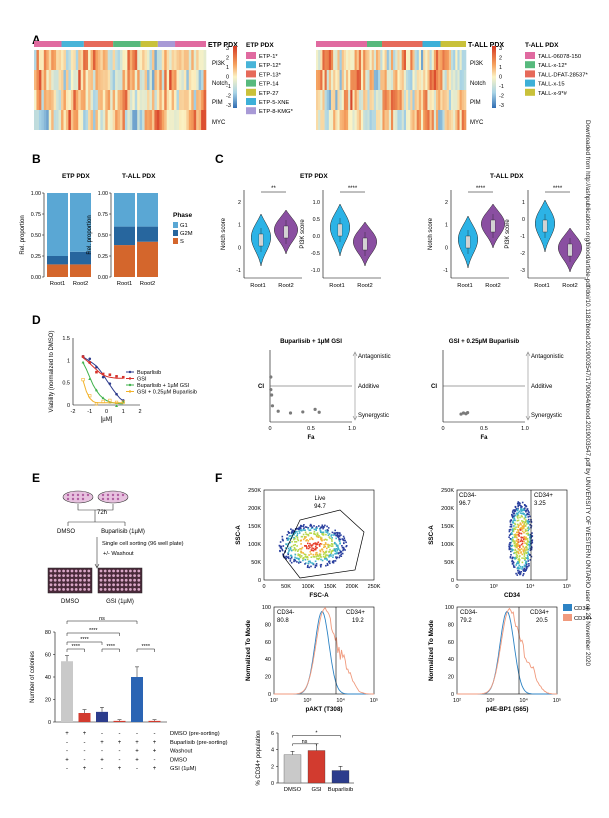 This screenshot has height=818, width=609. What do you see at coordinates (57, 270) in the screenshot?
I see `bar-segment-S` at bounding box center [57, 270].